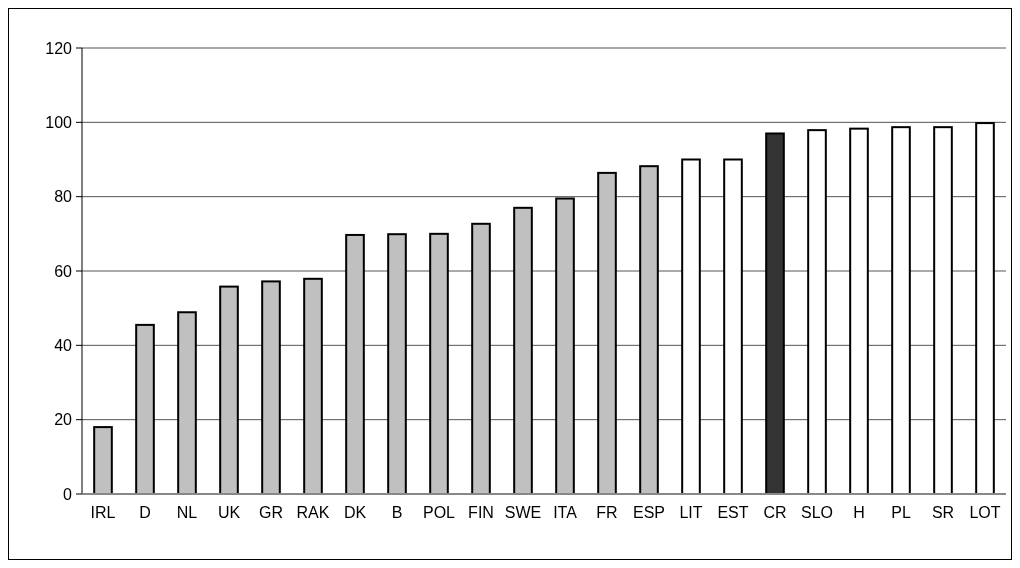  Describe the element at coordinates (985, 512) in the screenshot. I see `x-tick-label: LOT` at that location.